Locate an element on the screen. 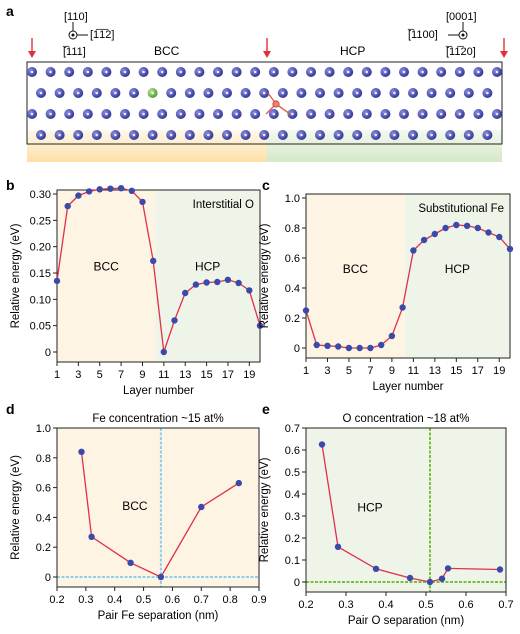 This screenshot has height=634, width=520. crystal-frame is located at coordinates (264, 103).